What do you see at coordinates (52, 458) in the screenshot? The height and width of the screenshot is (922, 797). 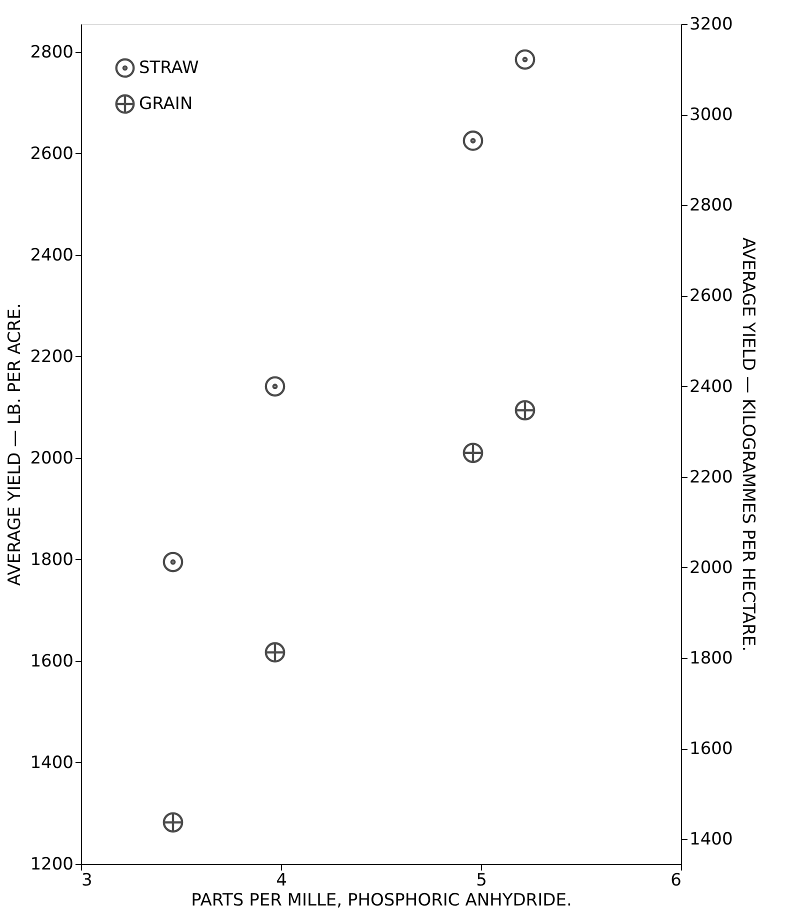 I see `y-tick-label: 2000` at bounding box center [52, 458].